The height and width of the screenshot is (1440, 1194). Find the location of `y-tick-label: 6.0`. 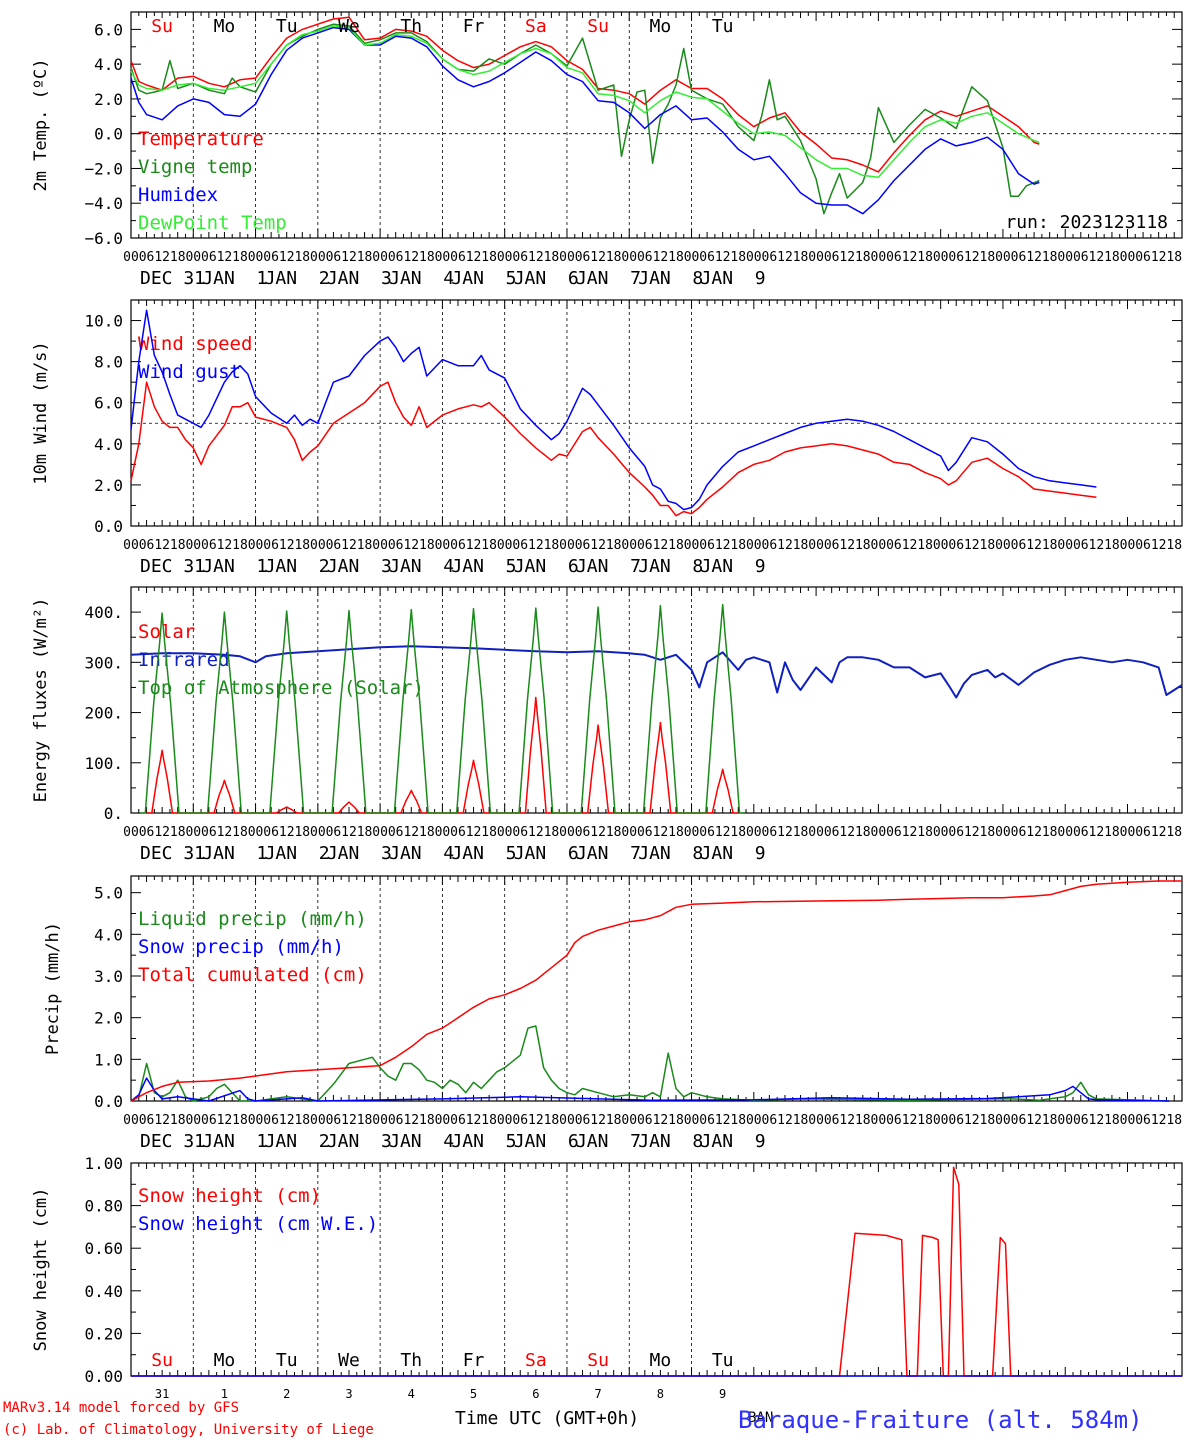

y-tick-label: 6.0 is located at coordinates (108, 29).